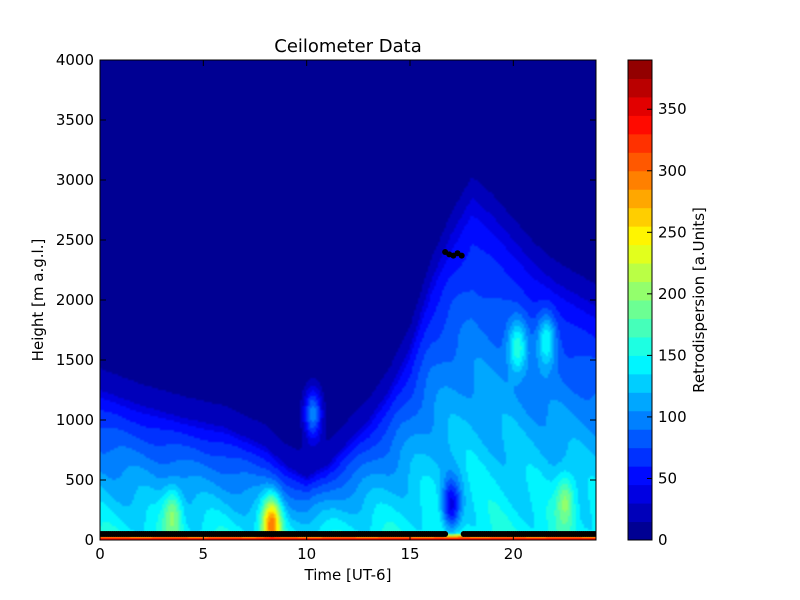 The image size is (800, 600). Describe the element at coordinates (409, 554) in the screenshot. I see `x-tick-label: 15` at that location.